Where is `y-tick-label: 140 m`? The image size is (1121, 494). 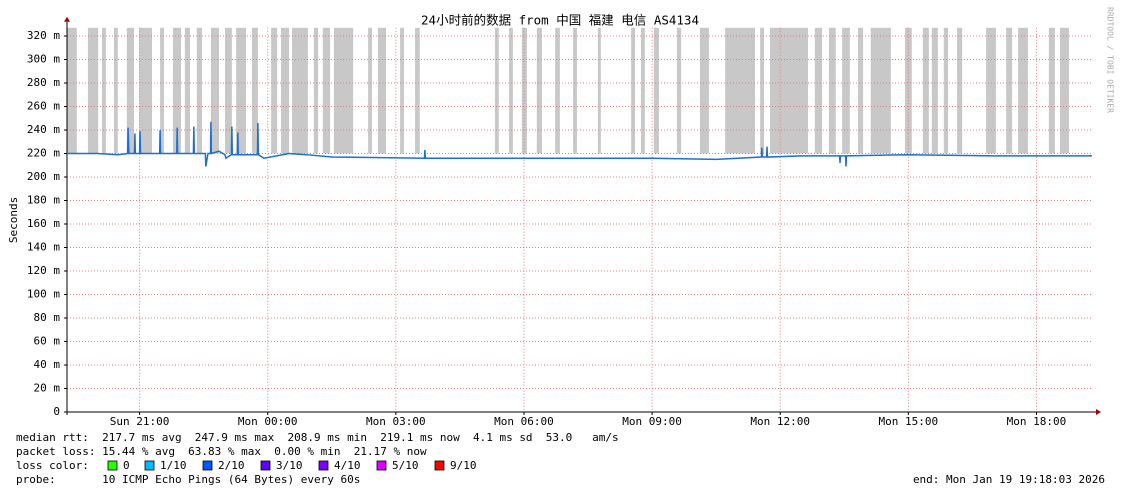
y-tick-label: 140 m is located at coordinates (43, 247).